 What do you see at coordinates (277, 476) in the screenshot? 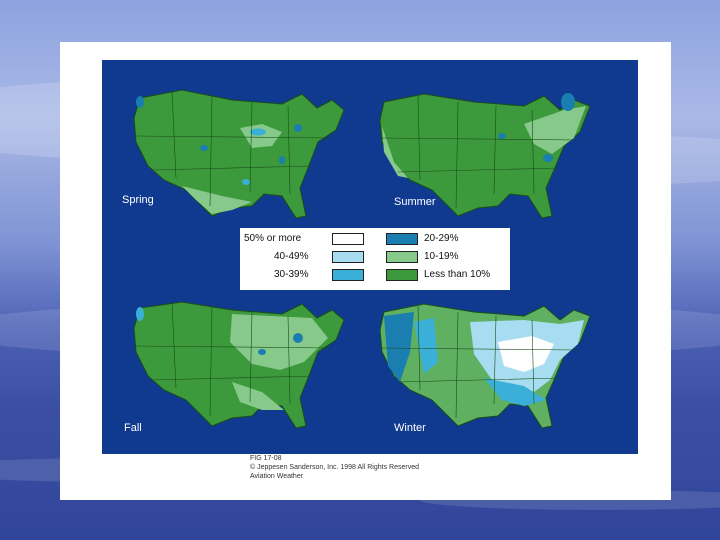
I see `source-title: Aviation Weather` at bounding box center [277, 476].